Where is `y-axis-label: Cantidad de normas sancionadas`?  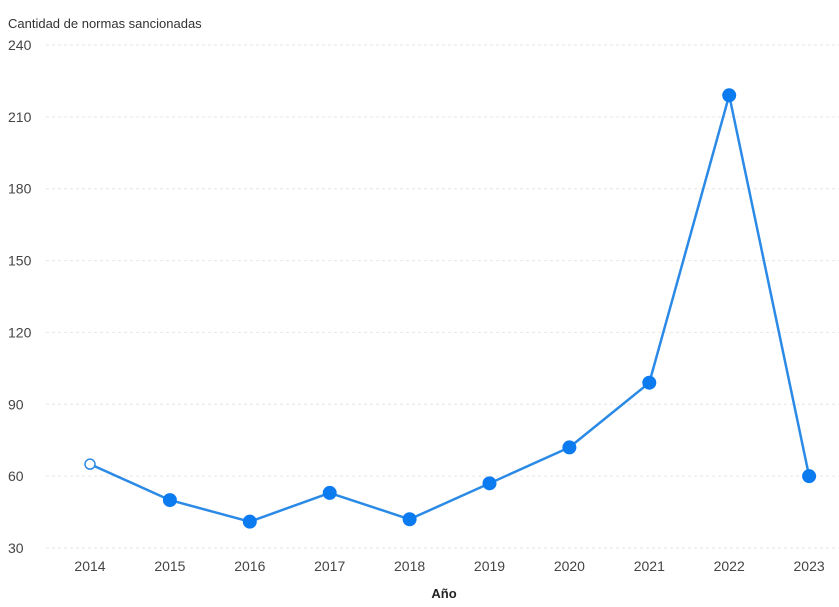
y-axis-label: Cantidad de normas sancionadas is located at coordinates (105, 23).